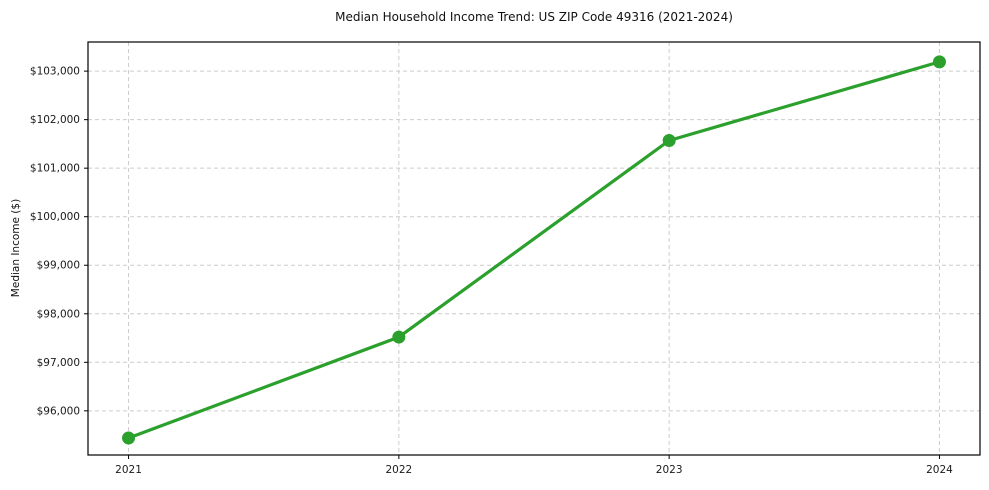 Image resolution: width=989 pixels, height=490 pixels. What do you see at coordinates (55, 217) in the screenshot?
I see `y-tick-label: $100,000` at bounding box center [55, 217].